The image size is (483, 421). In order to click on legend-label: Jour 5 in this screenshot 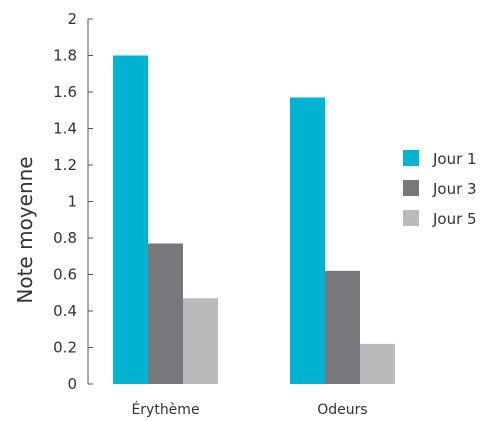, I will do `click(454, 219)`.